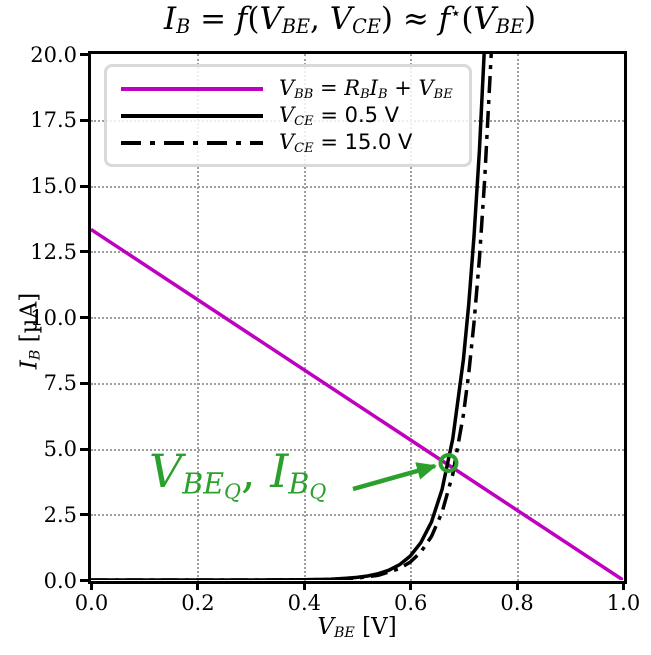 This screenshot has height=655, width=651. Describe the element at coordinates (91, 603) in the screenshot. I see `x-tick-label: 0.0` at that location.